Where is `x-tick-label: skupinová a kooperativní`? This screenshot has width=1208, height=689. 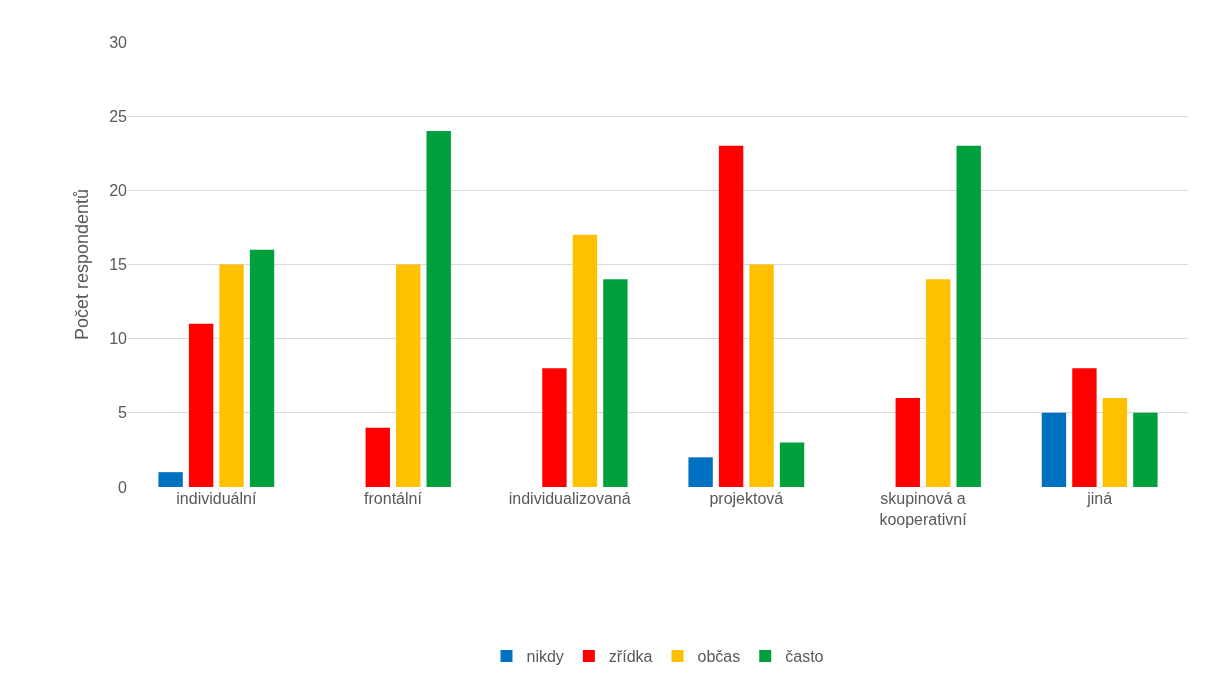 x-tick-label: skupinová a kooperativní is located at coordinates (923, 509).